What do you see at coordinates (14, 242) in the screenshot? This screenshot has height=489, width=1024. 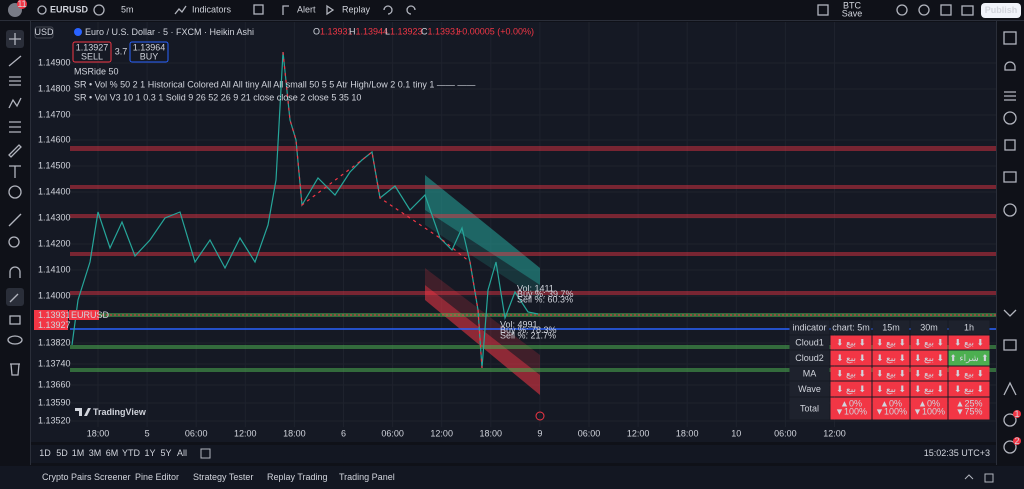 I see `zoom-tool` at bounding box center [14, 242].